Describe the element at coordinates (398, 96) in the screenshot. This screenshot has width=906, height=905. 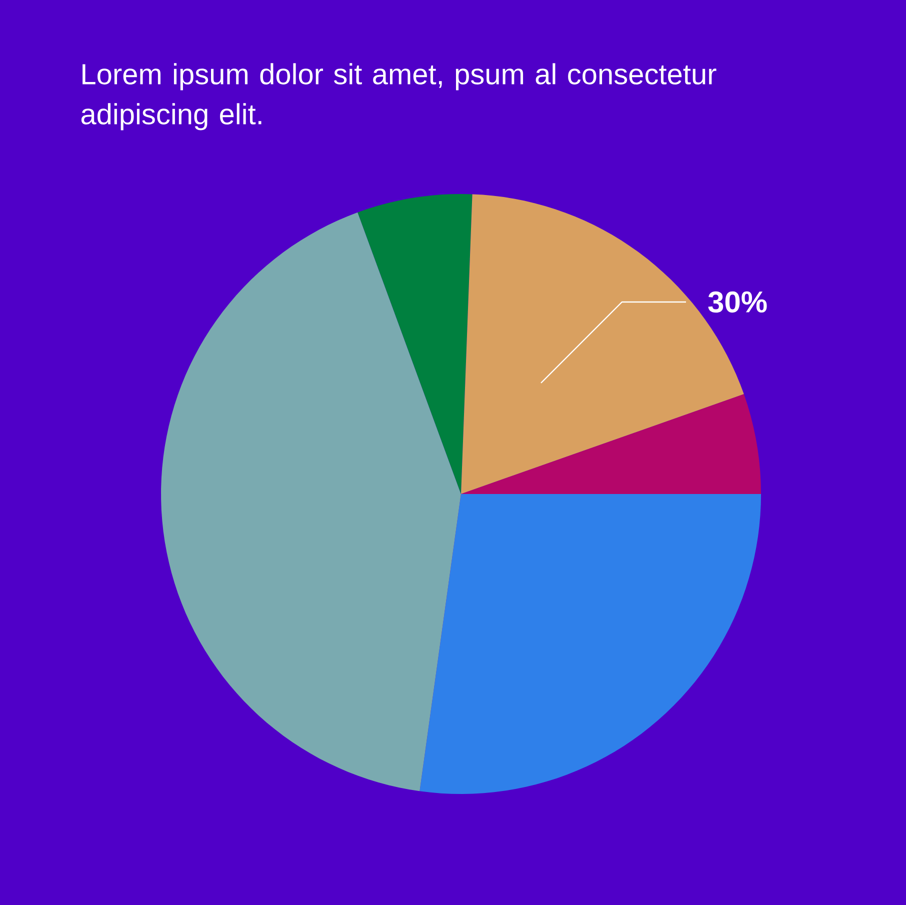
I see `chart-title: Lorem ipsum dolor sit amet, psum al consectetur adipiscing elit.` at that location.